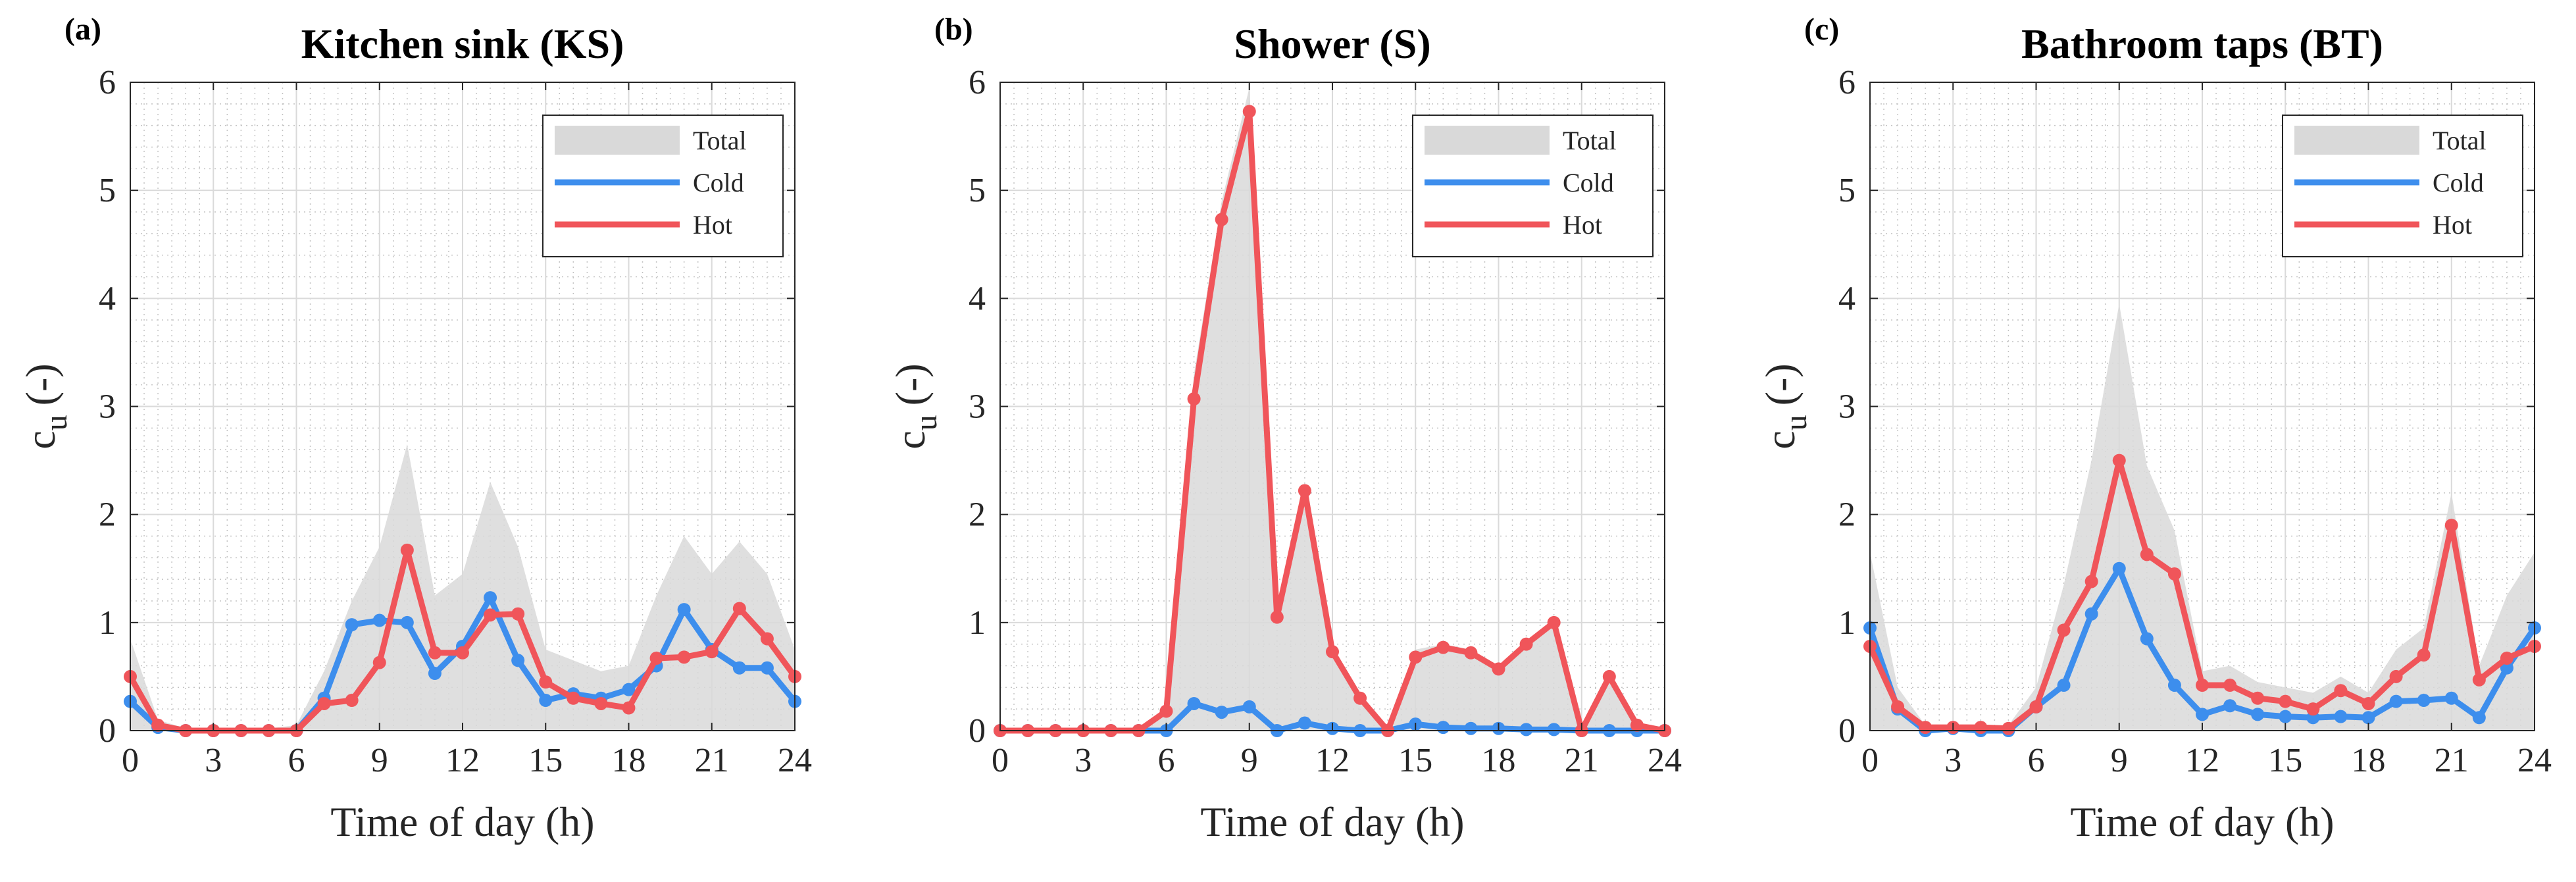 This screenshot has width=2576, height=882. Describe the element at coordinates (462, 43) in the screenshot. I see `chart-title: Kitchen sink (KS)` at that location.